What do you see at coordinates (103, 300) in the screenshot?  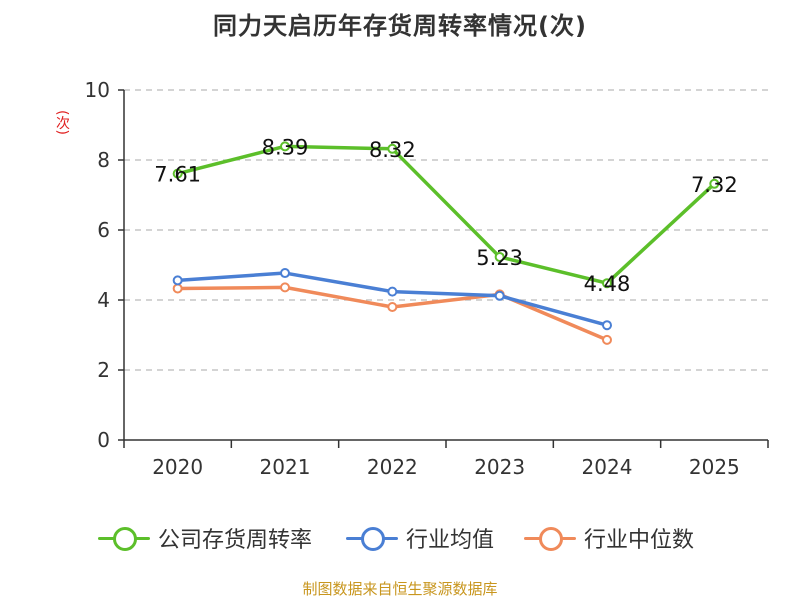 I see `y-tick-label-4: 4` at bounding box center [103, 300].